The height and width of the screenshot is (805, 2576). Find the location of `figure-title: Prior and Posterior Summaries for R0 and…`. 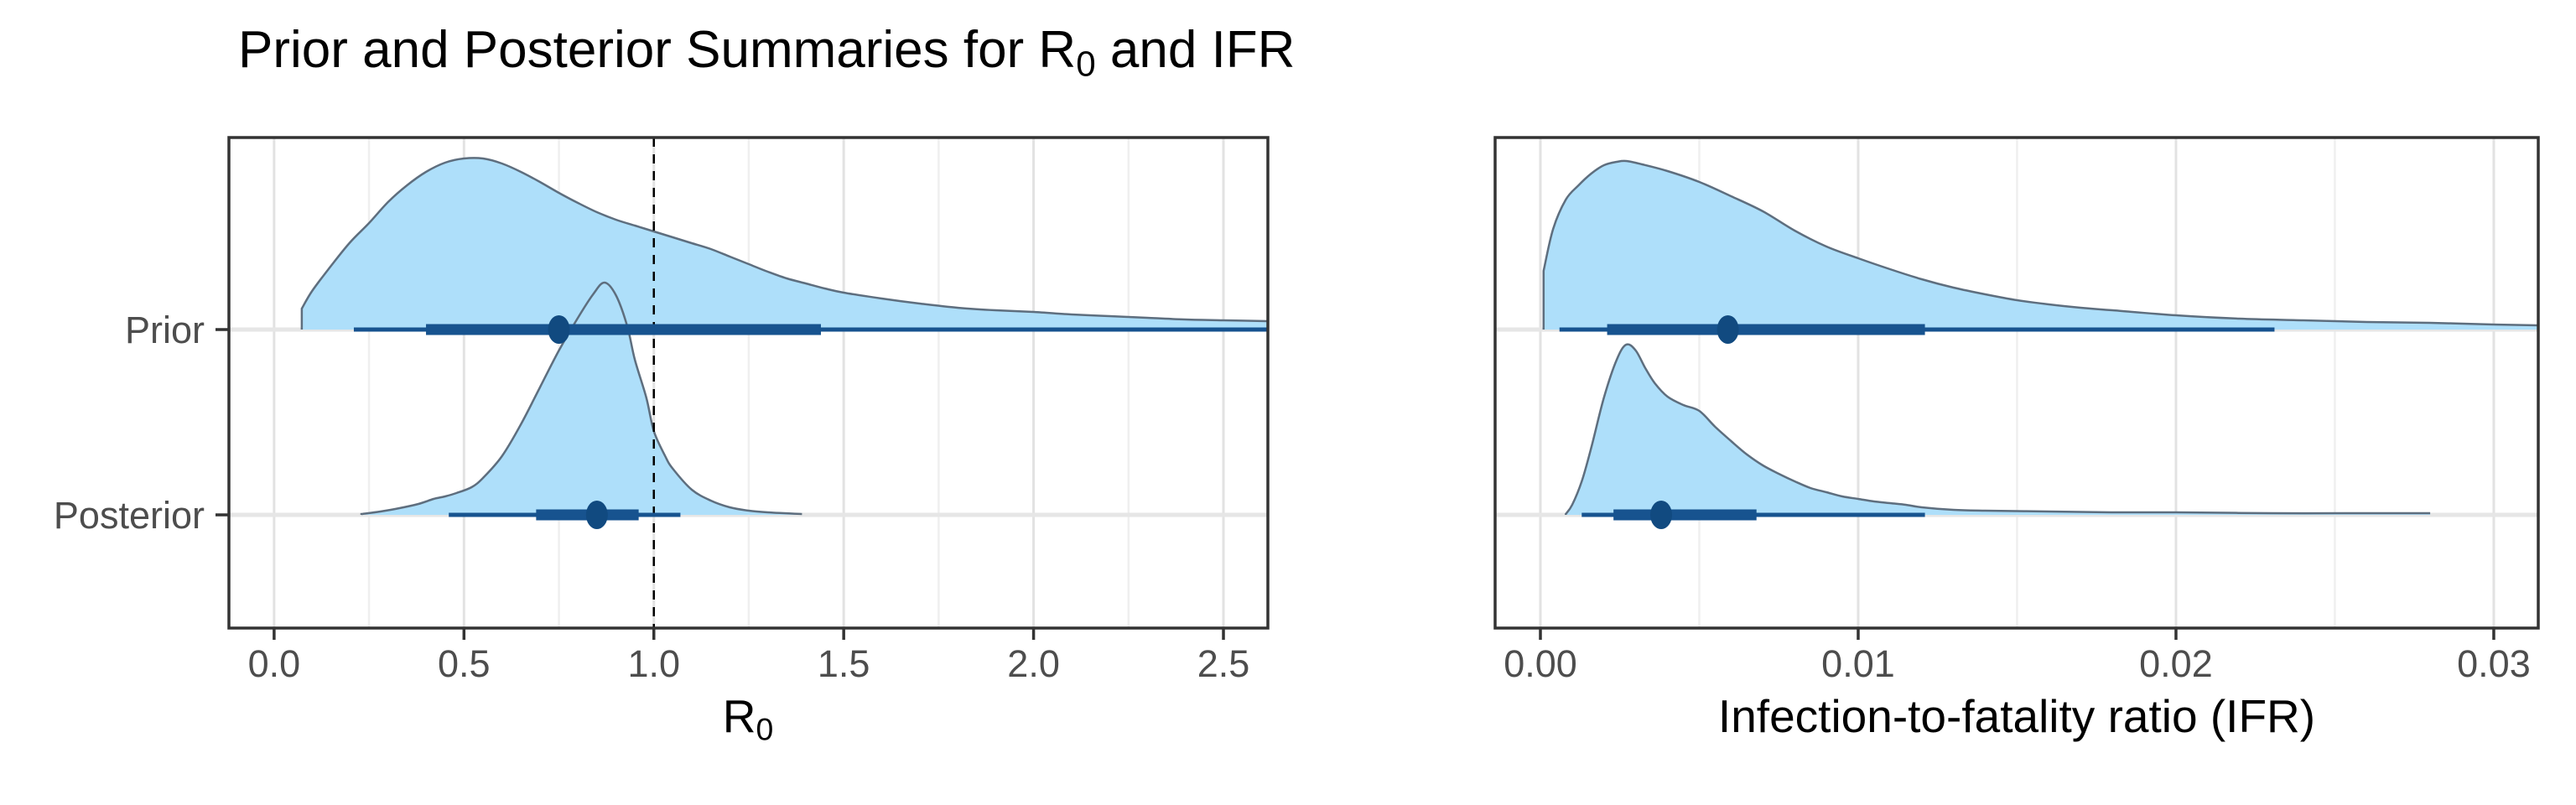

figure-title: Prior and Posterior Summaries for R0 and… is located at coordinates (766, 52).